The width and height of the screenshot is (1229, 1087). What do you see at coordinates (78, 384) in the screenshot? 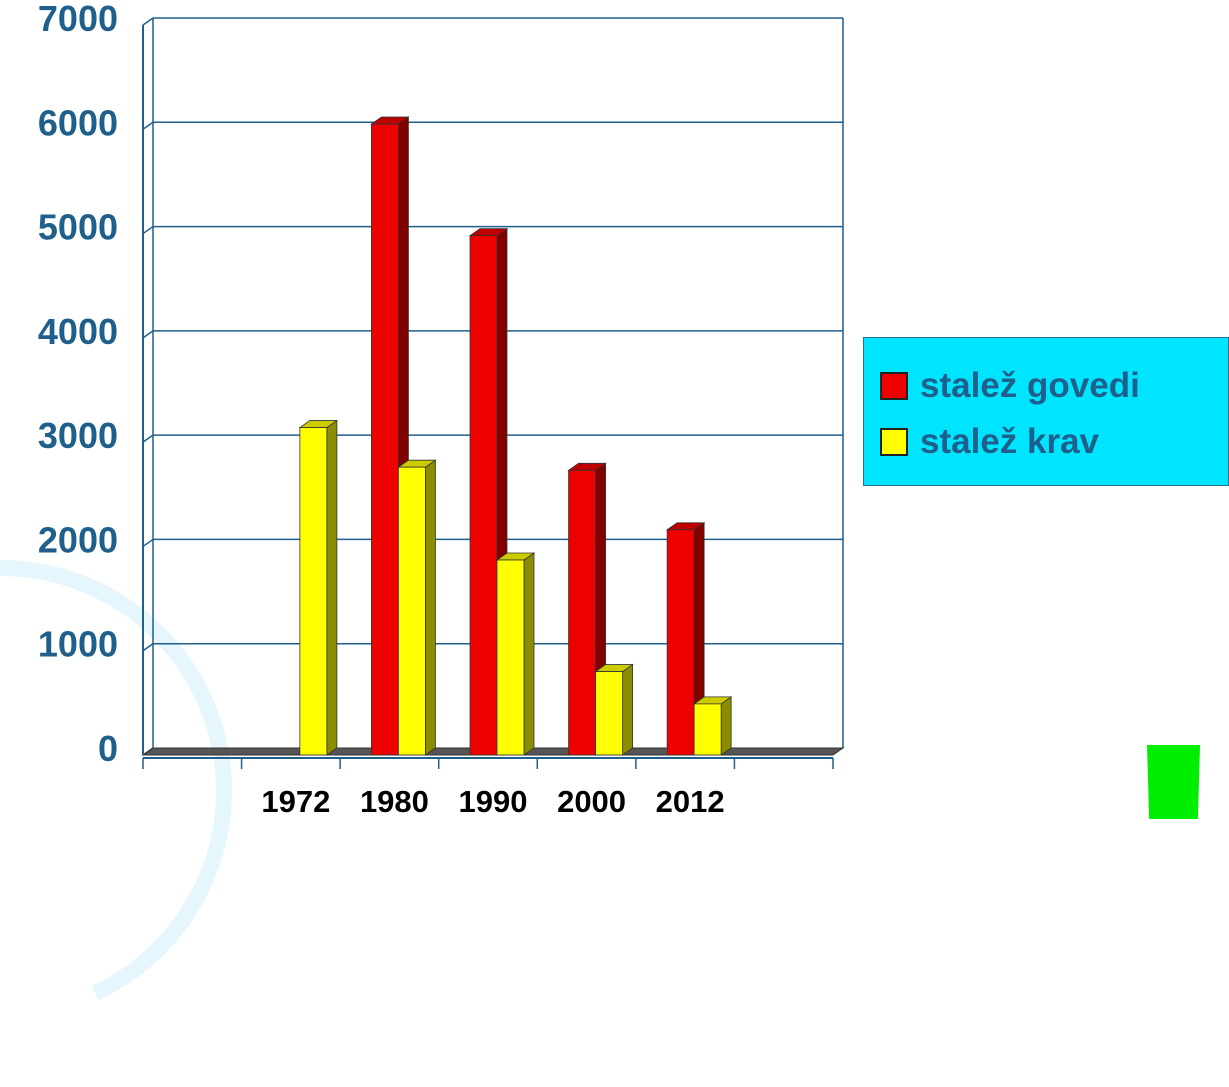
I see `y-tick-labels: 0 1000 2000 3000 4000 5000 6000 7000` at bounding box center [78, 384].